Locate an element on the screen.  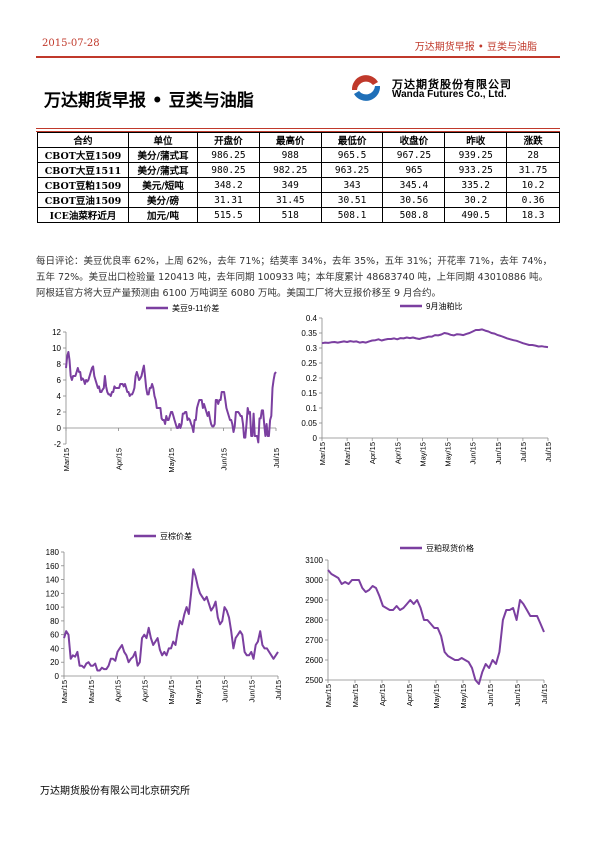
y-tick-label: 0.25 is located at coordinates (309, 363).